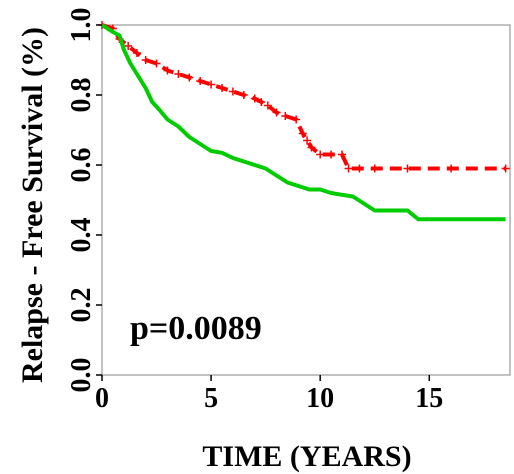 This screenshot has width=514, height=474. What do you see at coordinates (32, 205) in the screenshot?
I see `y-axis-label: Relapse - Free Survival (%)` at bounding box center [32, 205].